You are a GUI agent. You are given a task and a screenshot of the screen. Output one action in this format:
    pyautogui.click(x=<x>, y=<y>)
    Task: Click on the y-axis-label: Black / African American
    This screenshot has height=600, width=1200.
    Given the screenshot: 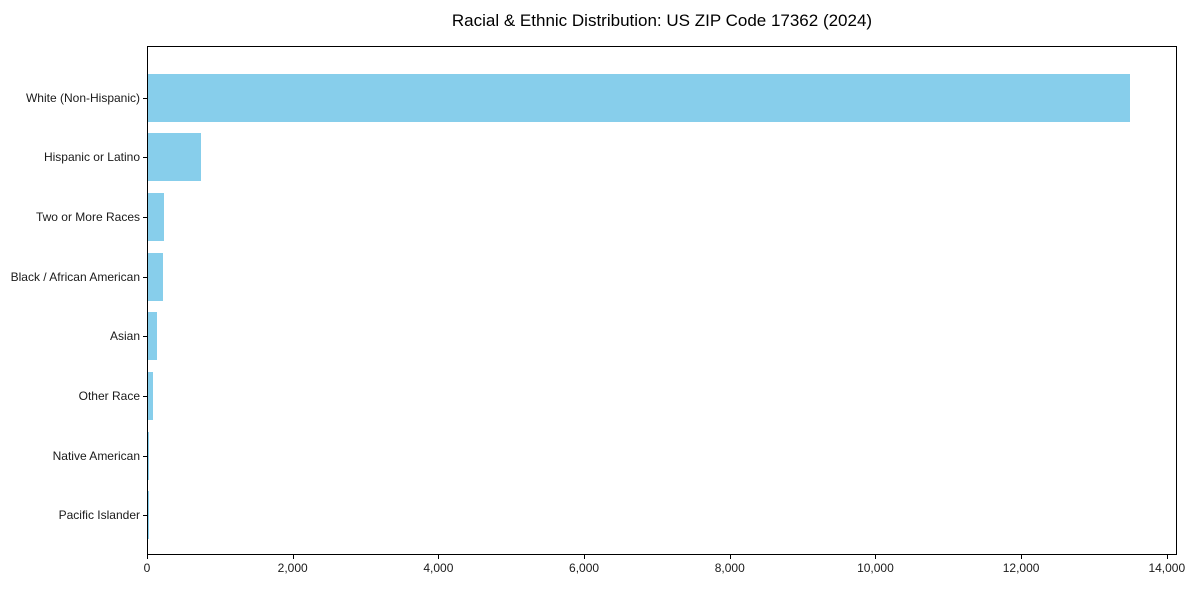 What is the action you would take?
    pyautogui.click(x=75, y=276)
    